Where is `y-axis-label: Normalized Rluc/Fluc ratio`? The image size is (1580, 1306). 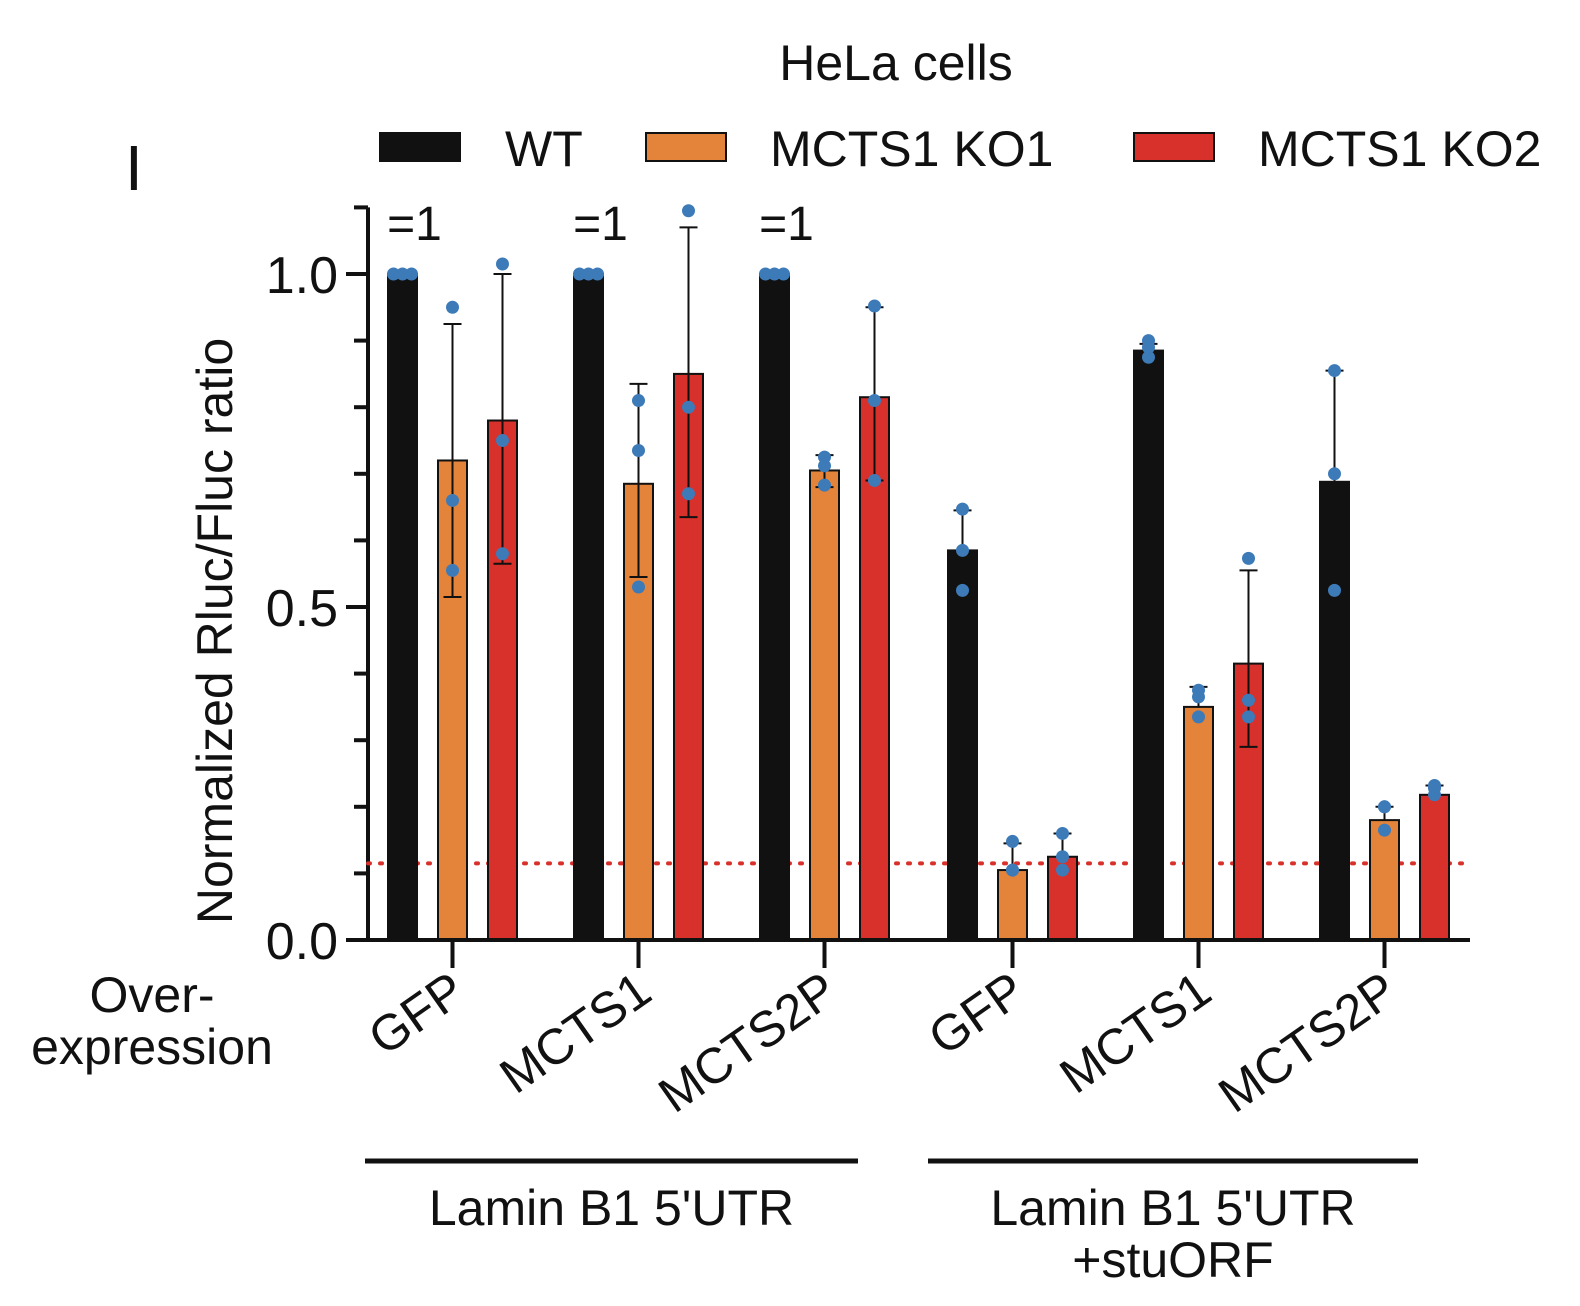
y-axis-label: Normalized Rluc/Fluc ratio is located at coordinates (215, 631).